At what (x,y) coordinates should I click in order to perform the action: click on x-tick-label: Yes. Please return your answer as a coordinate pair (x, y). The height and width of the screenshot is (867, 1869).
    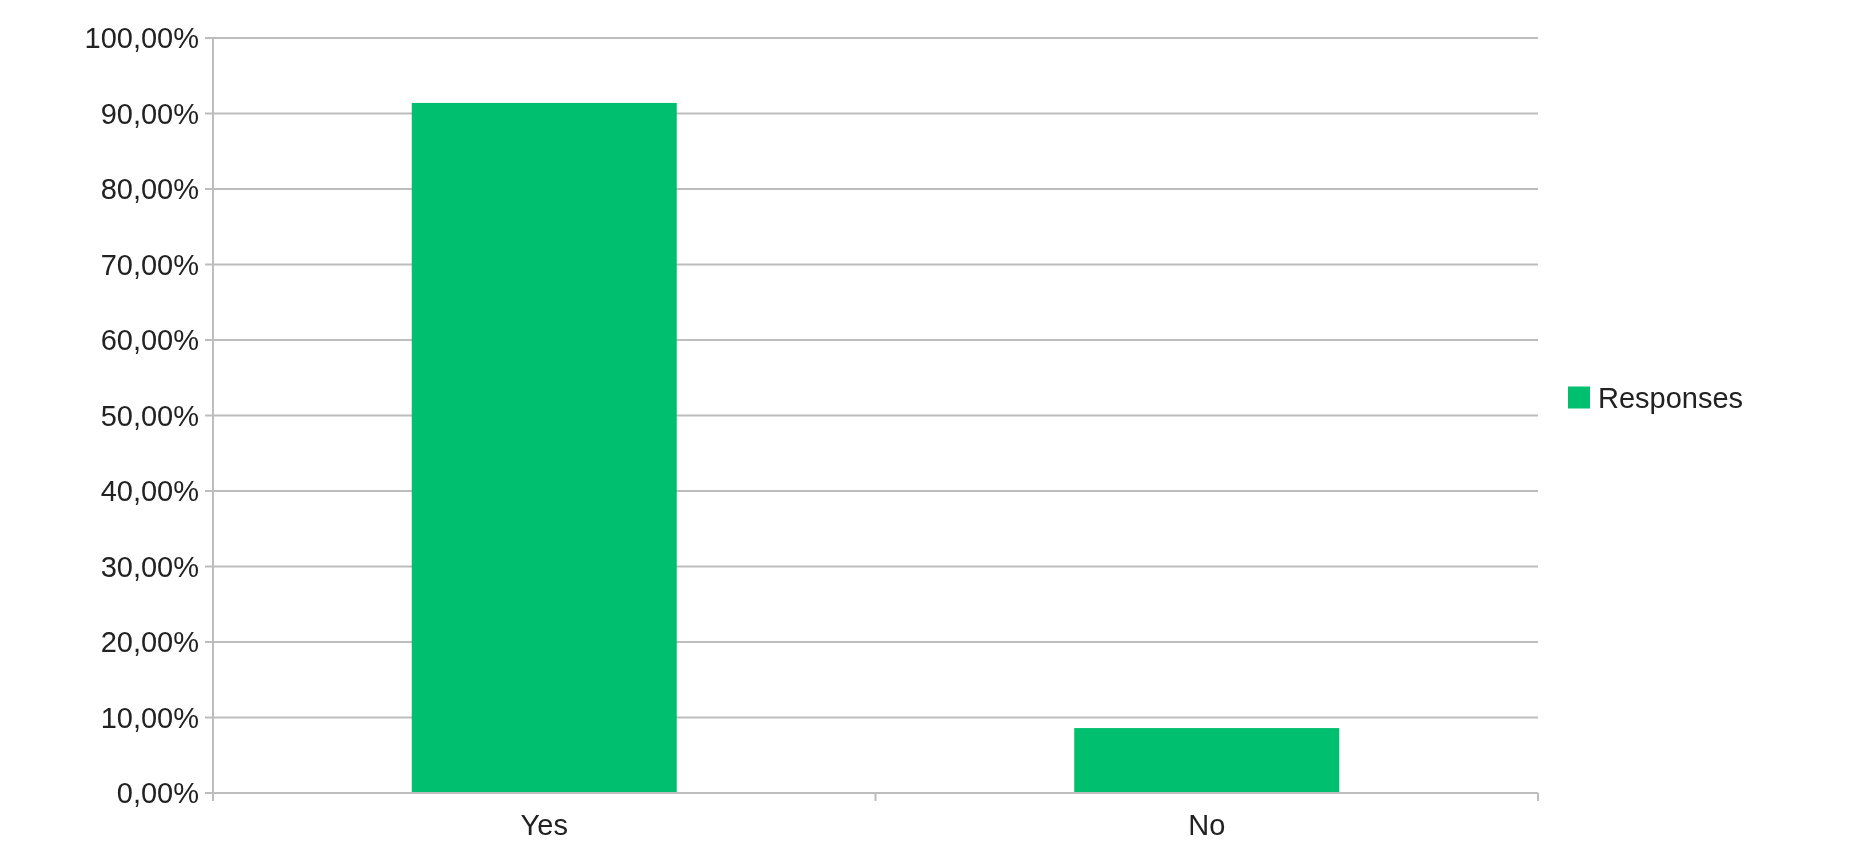
    Looking at the image, I should click on (544, 825).